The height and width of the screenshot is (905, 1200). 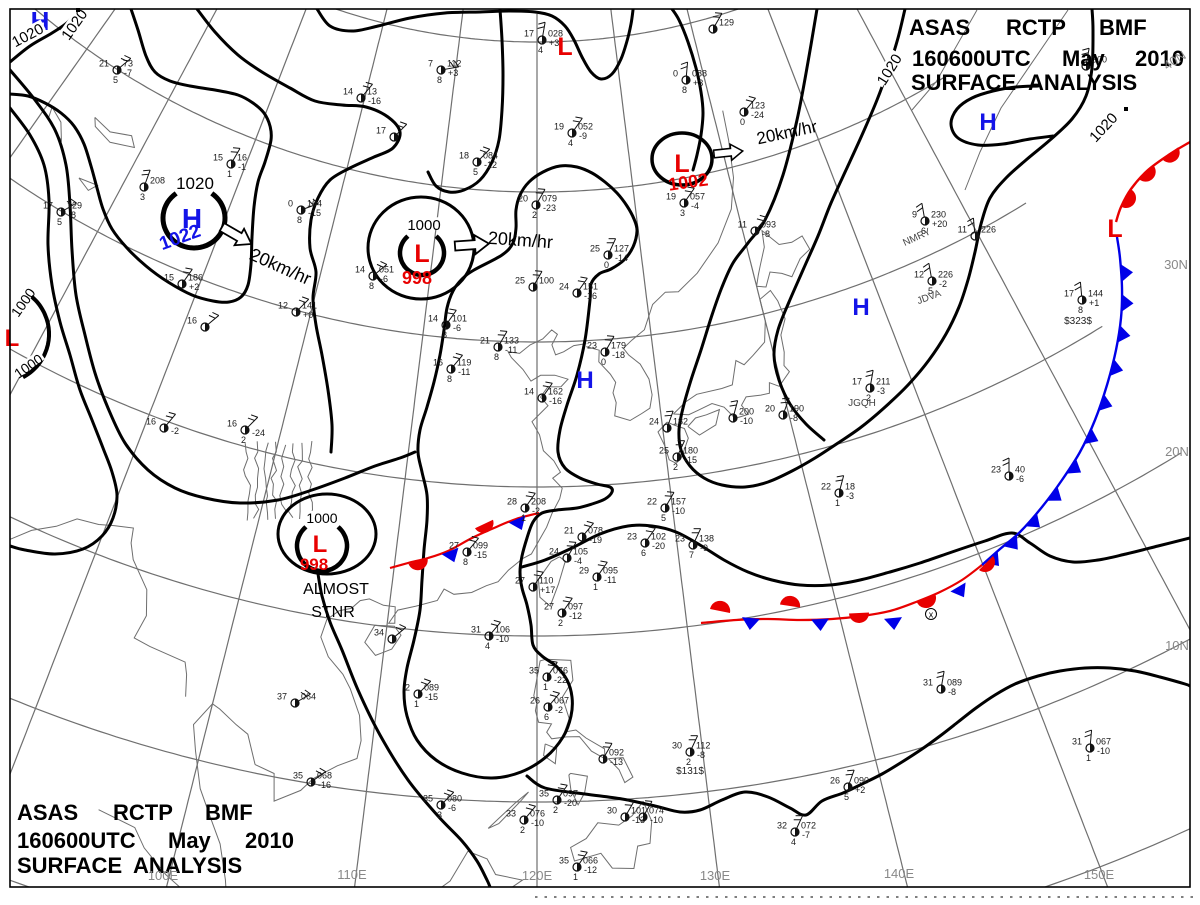 I want to click on svg-text: ASAS, so click(x=47, y=812).